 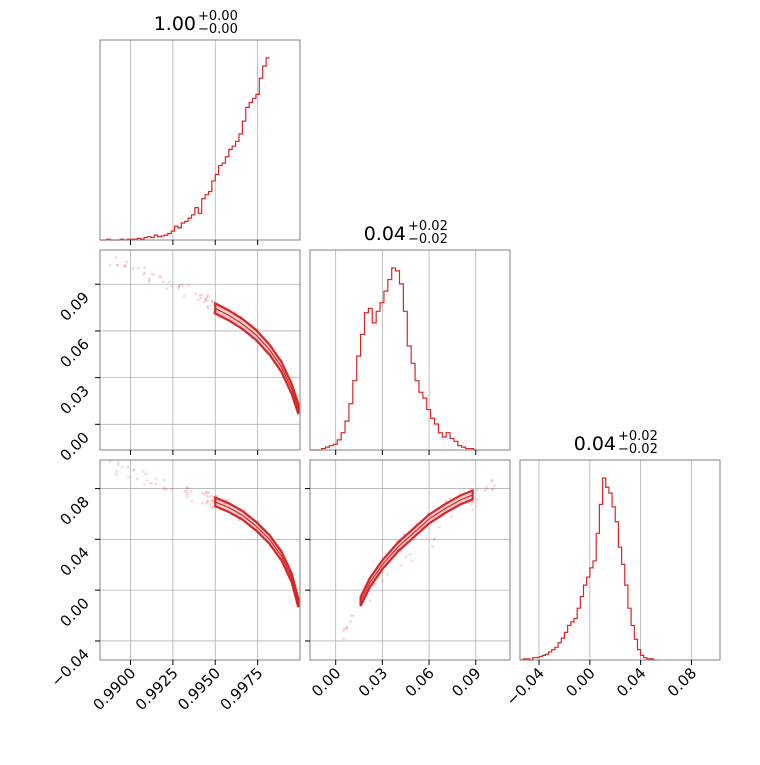 I want to click on histogram-panel-1: 1.00 +0.00−0.00, so click(x=200, y=127).